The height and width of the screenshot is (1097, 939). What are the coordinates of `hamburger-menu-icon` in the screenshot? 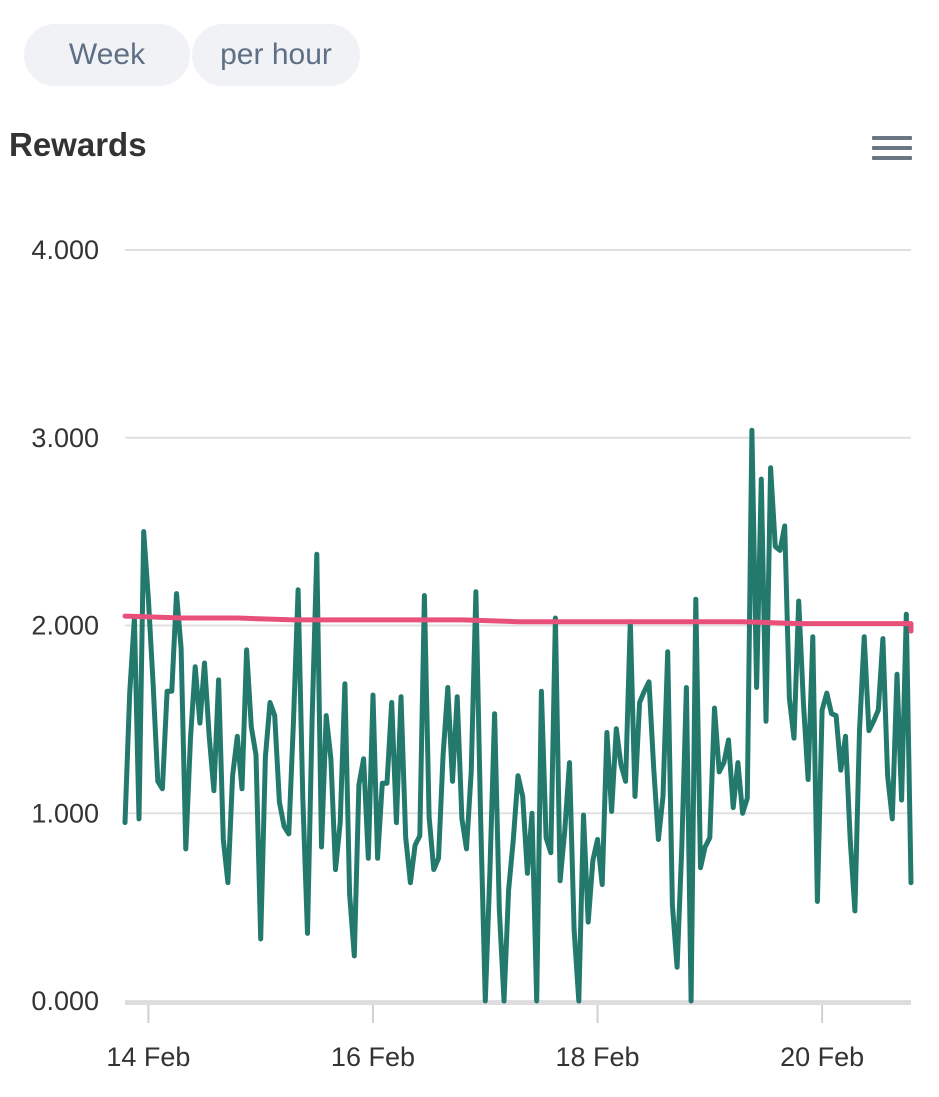 It's located at (891, 148).